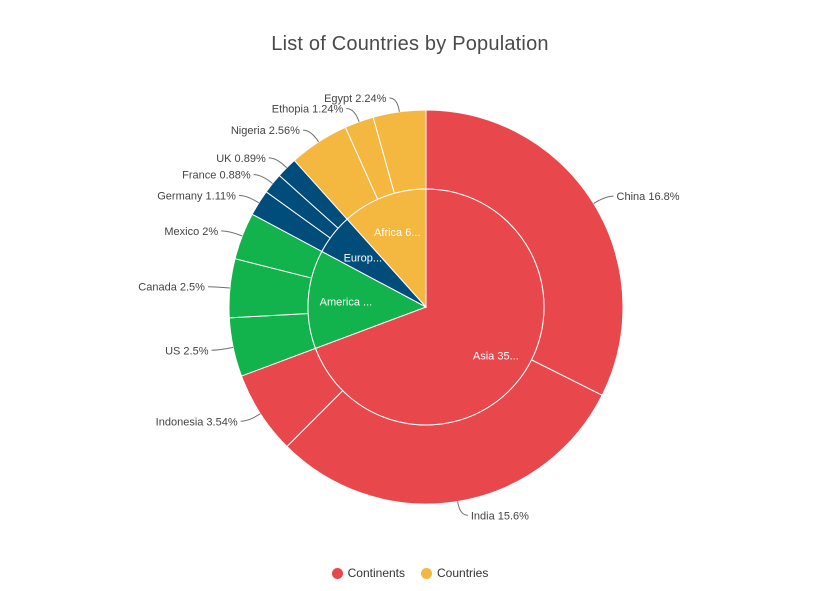  Describe the element at coordinates (337, 573) in the screenshot. I see `legend-marker-continents` at that location.